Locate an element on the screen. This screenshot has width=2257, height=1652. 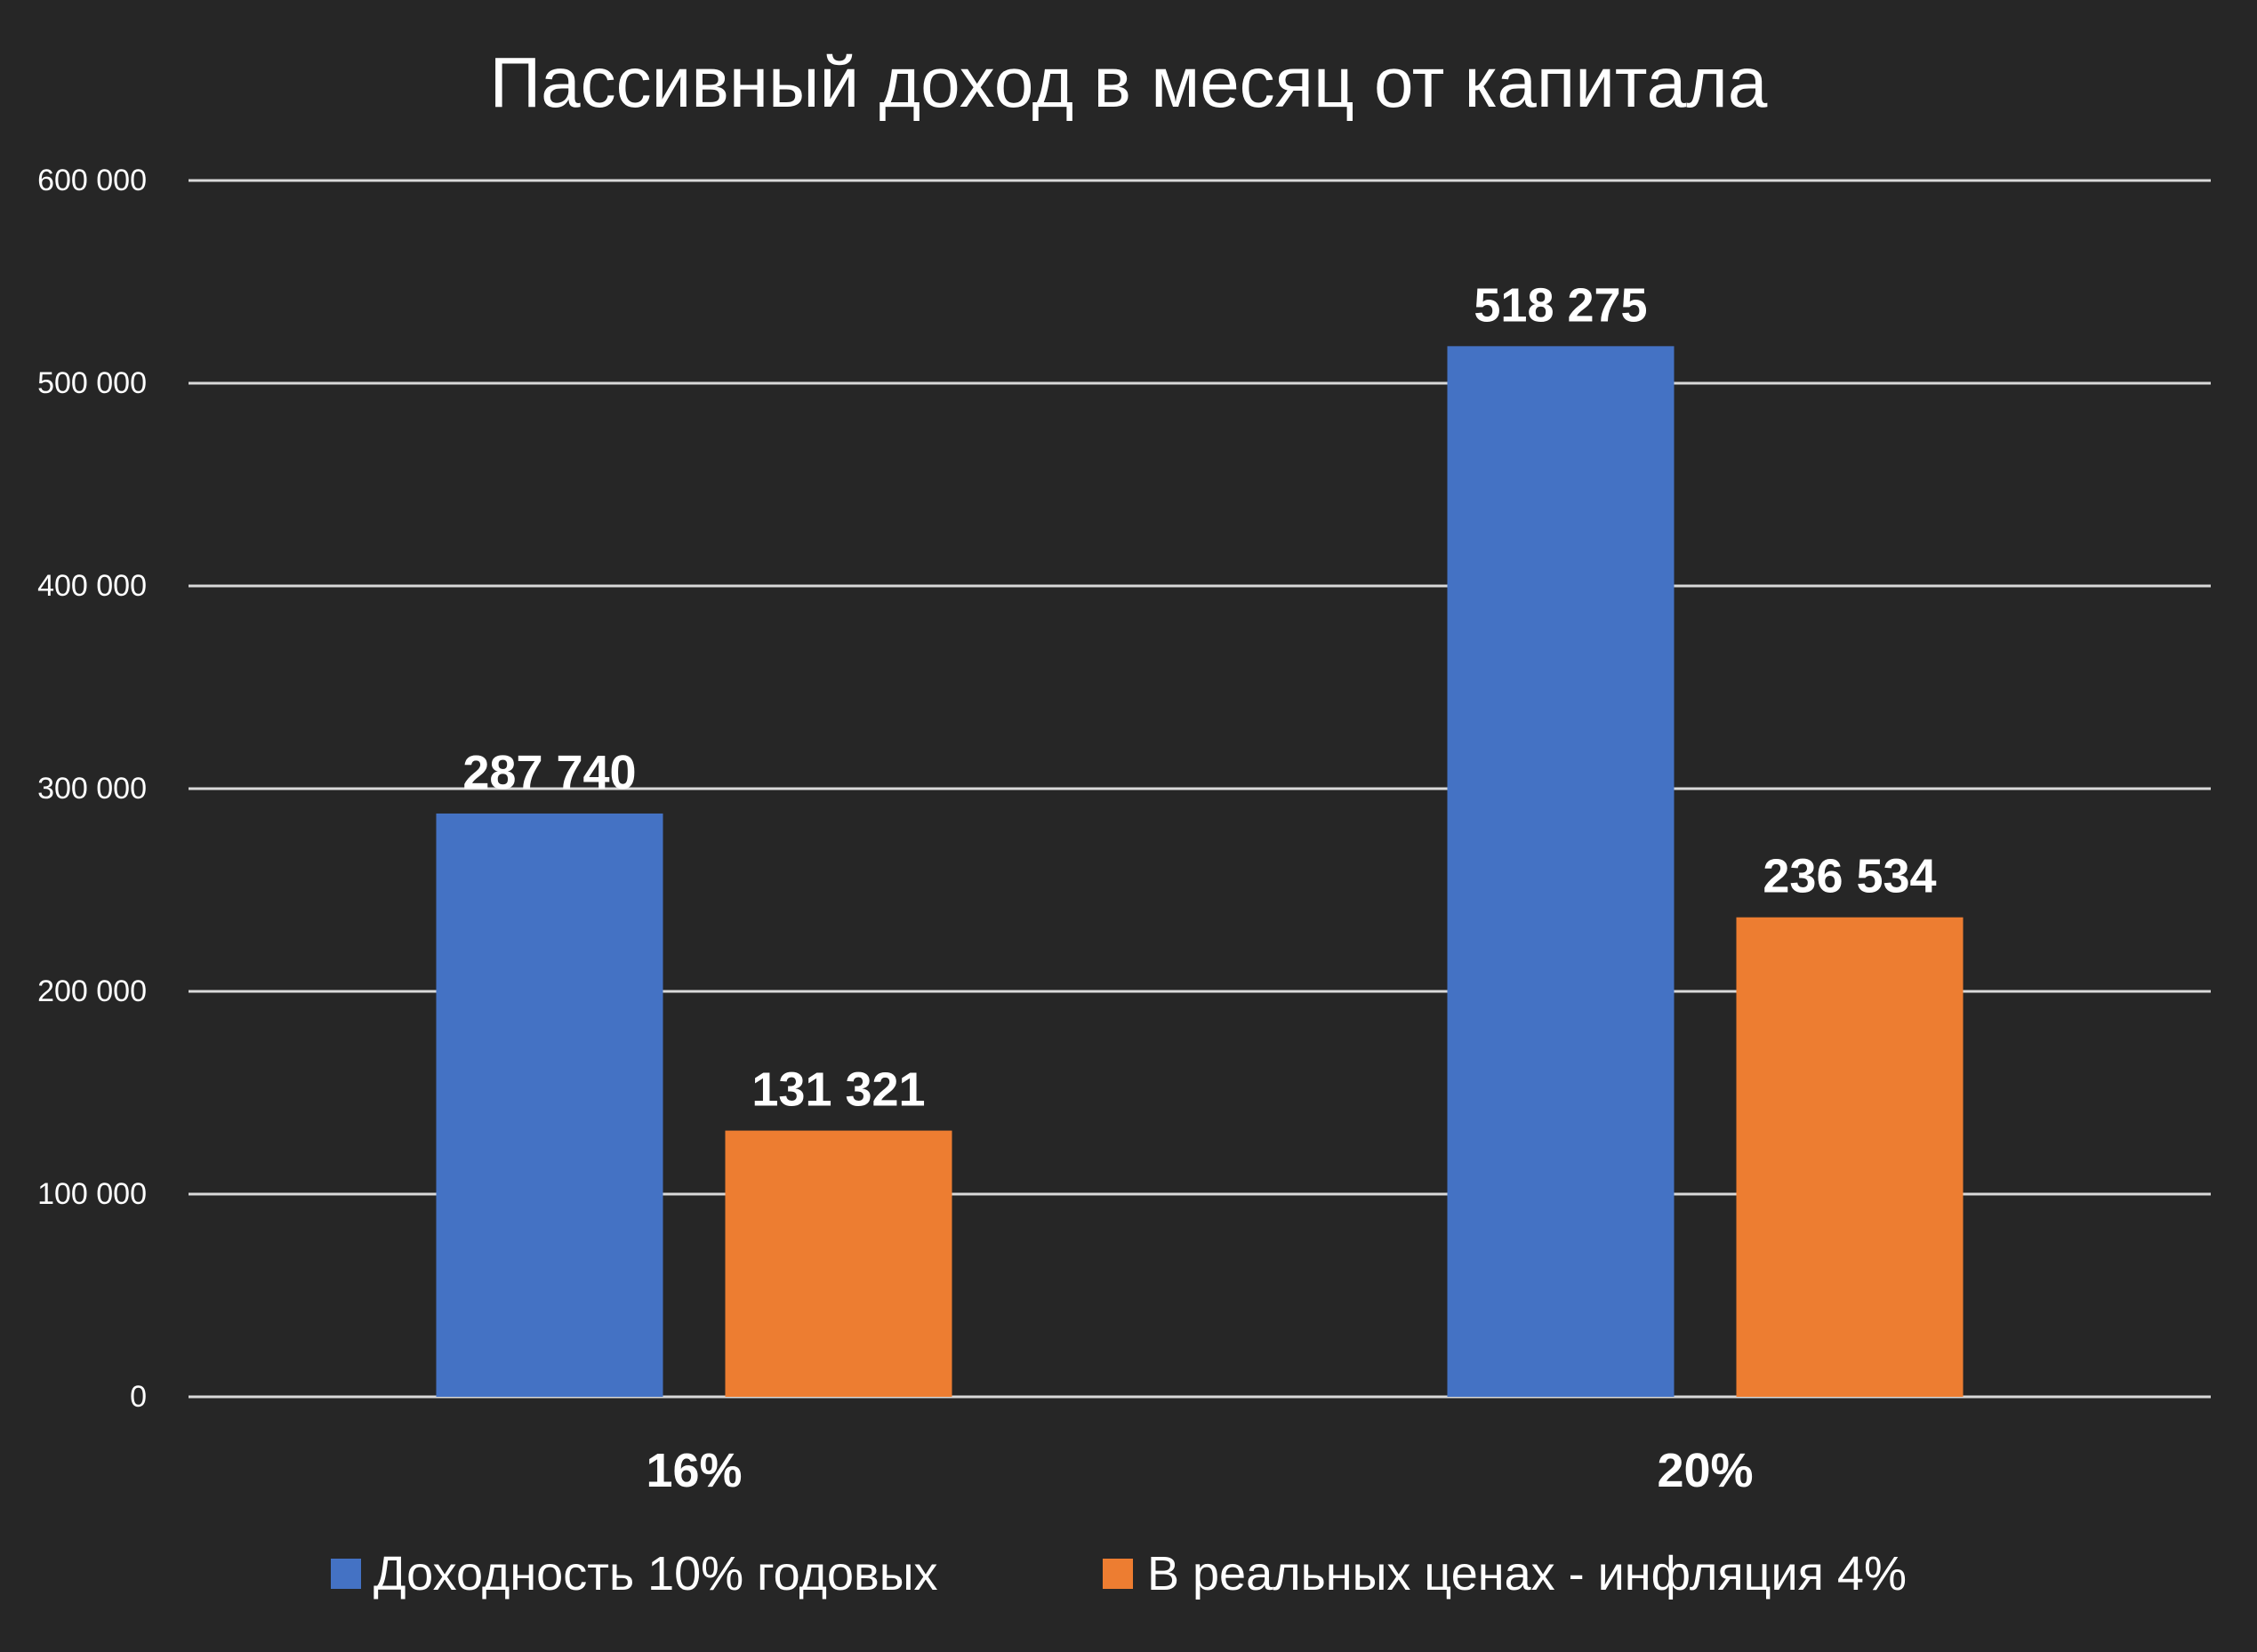
y-tick-label: 200 000 is located at coordinates (92, 991).